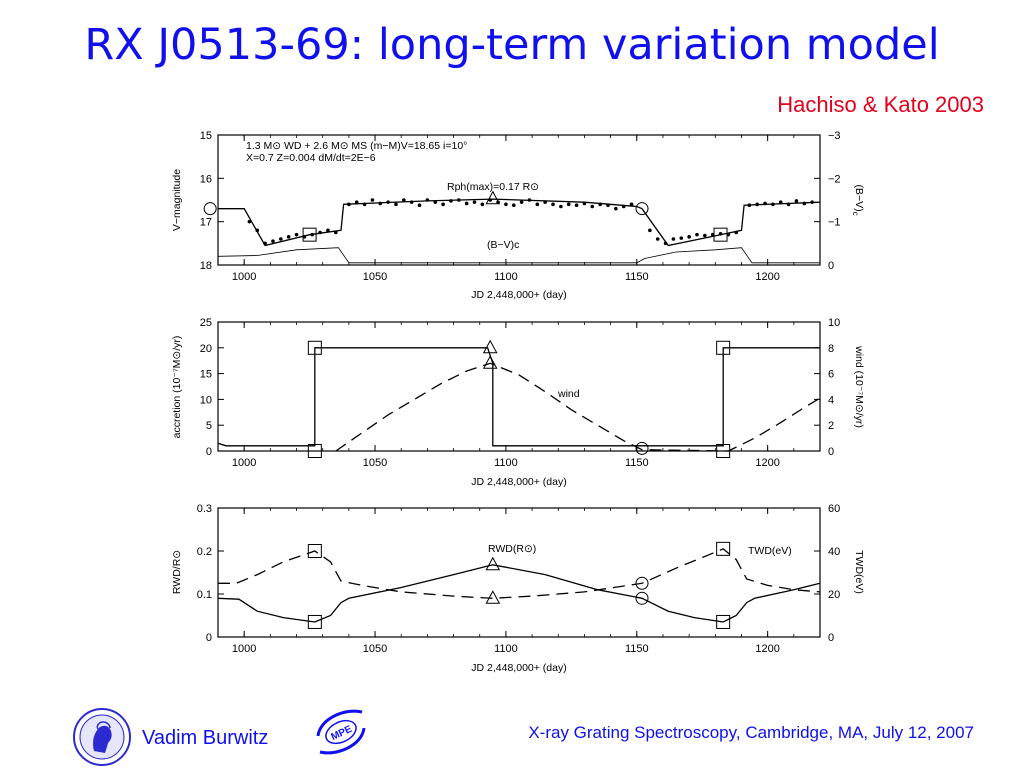 This screenshot has width=1024, height=768. What do you see at coordinates (831, 375) in the screenshot?
I see `y-right-tick-label: 6` at bounding box center [831, 375].